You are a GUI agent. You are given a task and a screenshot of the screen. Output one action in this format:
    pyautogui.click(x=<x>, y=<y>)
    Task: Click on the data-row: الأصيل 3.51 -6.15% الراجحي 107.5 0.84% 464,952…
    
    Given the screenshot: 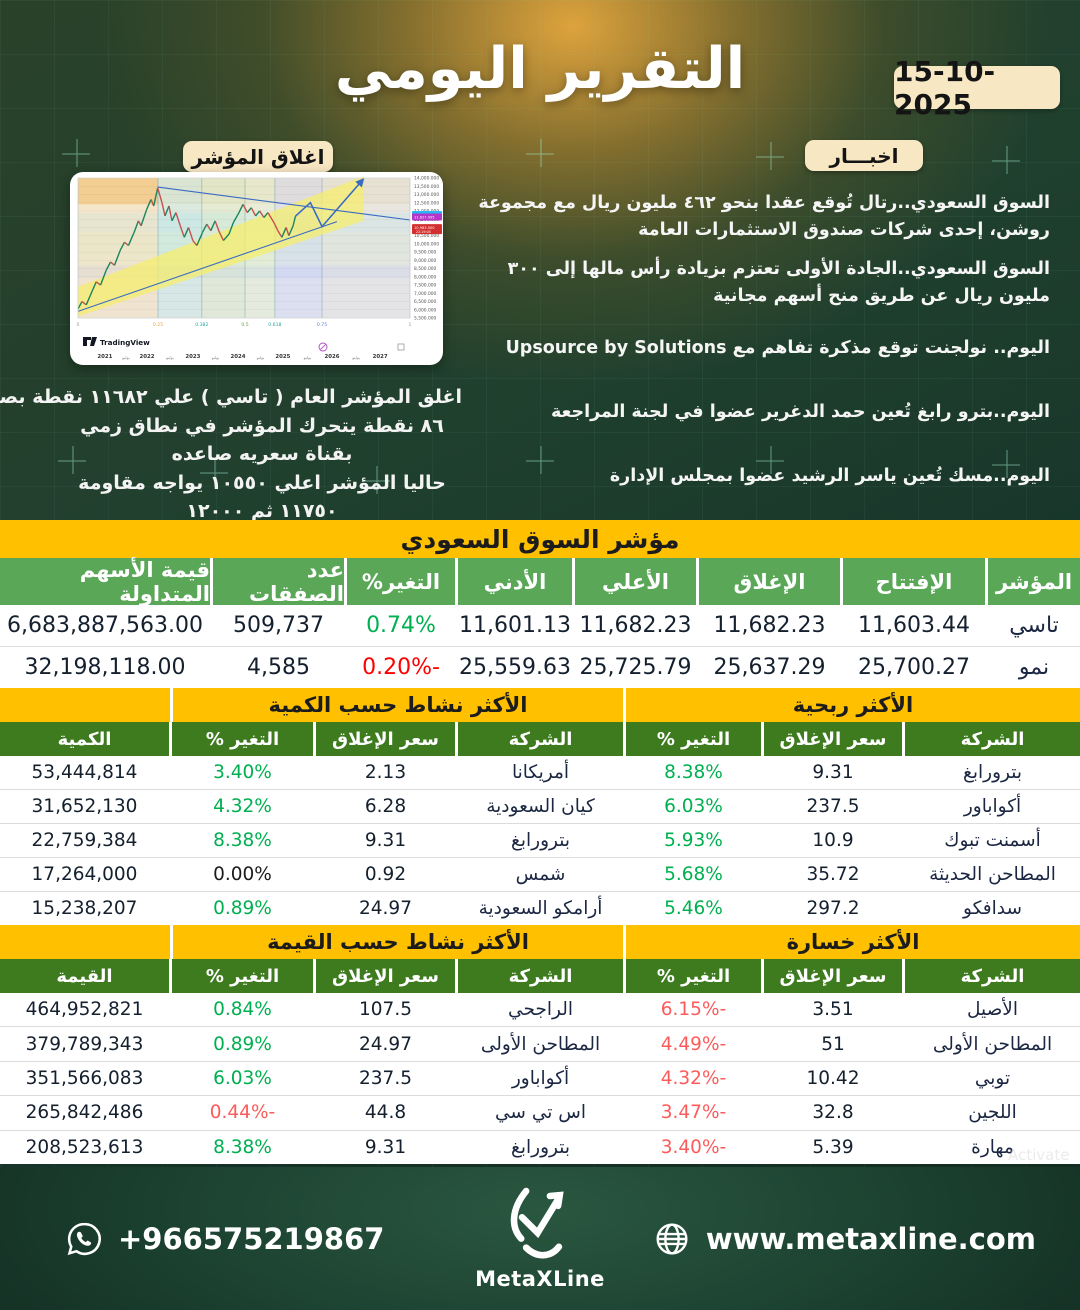 What is the action you would take?
    pyautogui.click(x=540, y=1010)
    